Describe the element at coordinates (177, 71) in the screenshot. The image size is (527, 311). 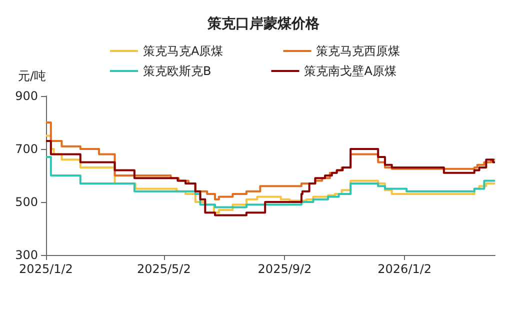
I see `legend-label: 策克欧斯克B` at that location.